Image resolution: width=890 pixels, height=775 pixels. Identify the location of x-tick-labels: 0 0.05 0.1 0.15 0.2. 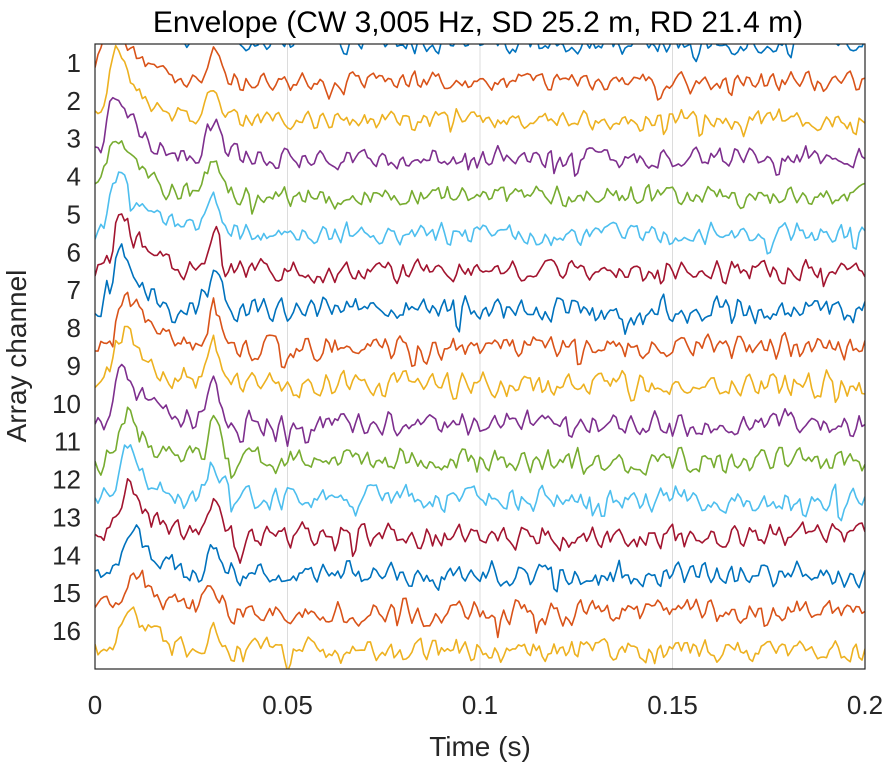
(485, 705).